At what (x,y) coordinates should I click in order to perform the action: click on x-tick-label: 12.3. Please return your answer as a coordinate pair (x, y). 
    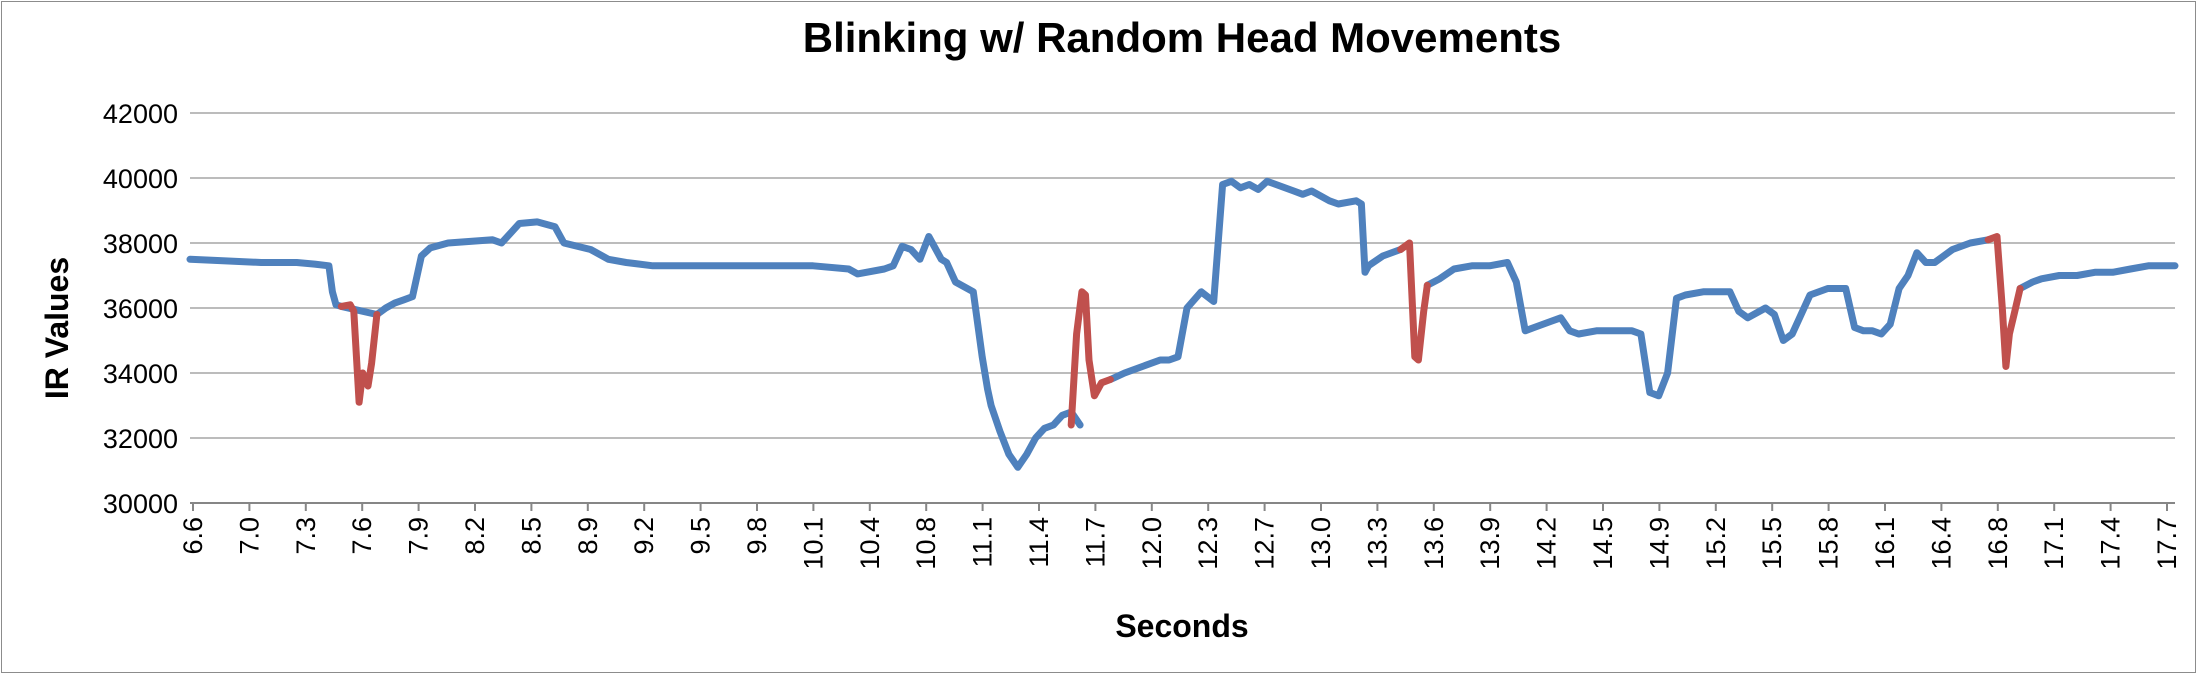
    Looking at the image, I should click on (1208, 543).